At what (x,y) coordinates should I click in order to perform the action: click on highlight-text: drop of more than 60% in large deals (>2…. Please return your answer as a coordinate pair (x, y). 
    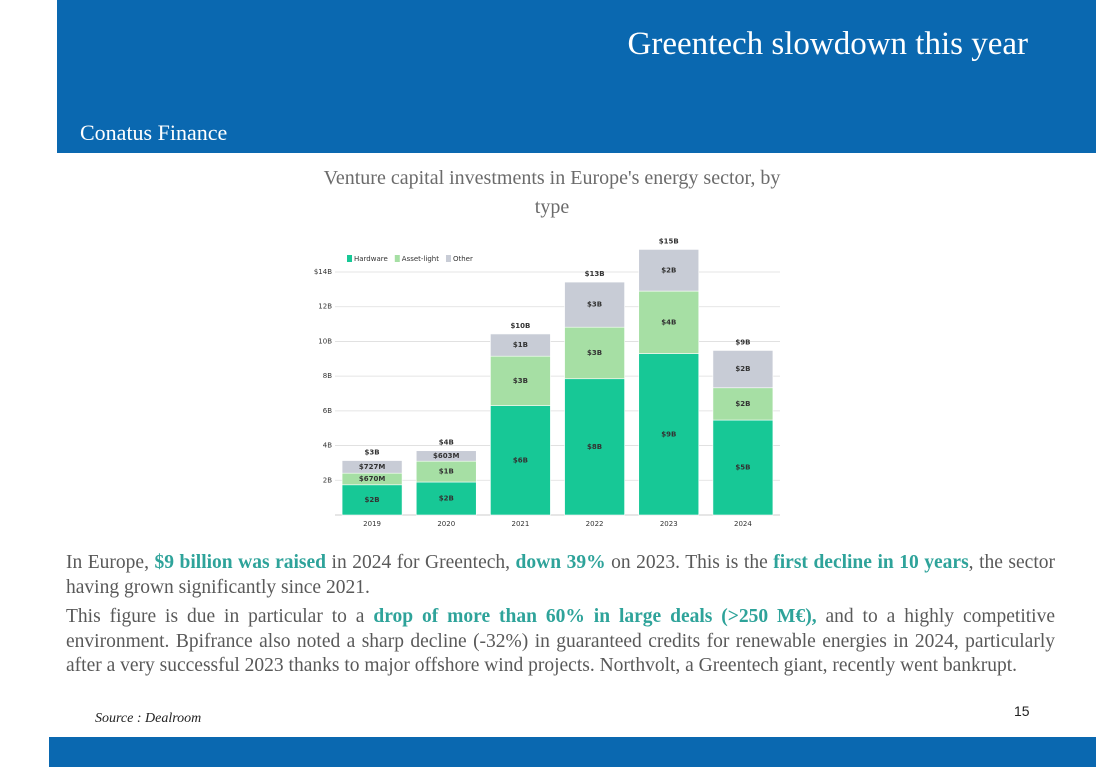
    Looking at the image, I should click on (595, 616).